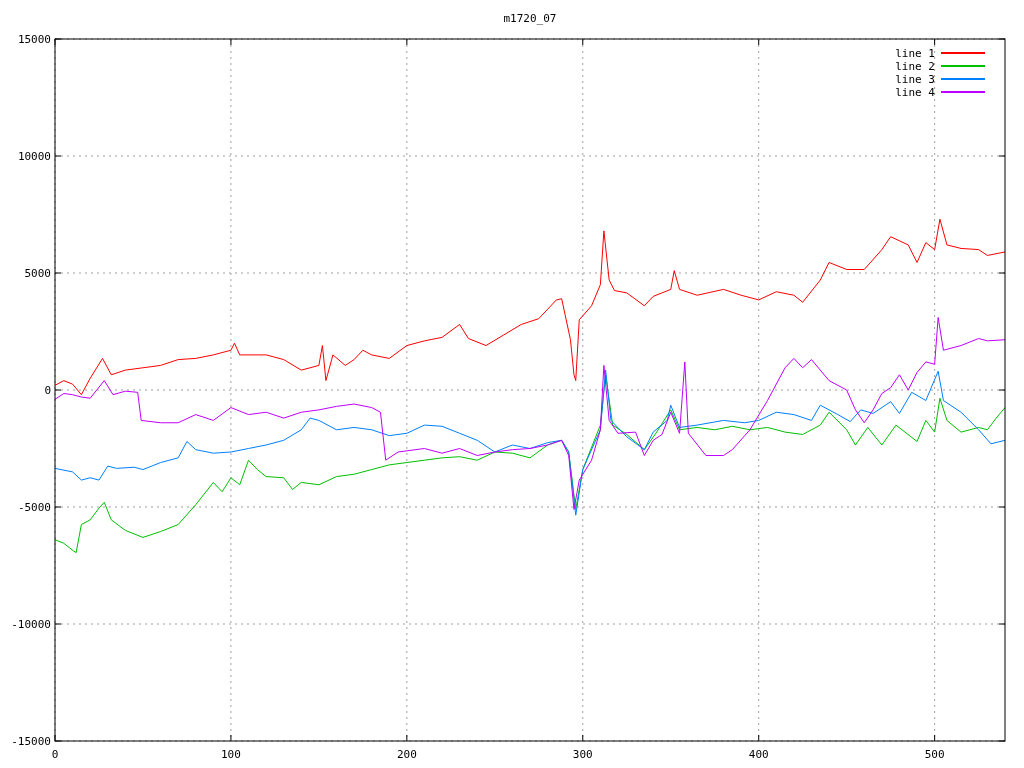 Image resolution: width=1024 pixels, height=768 pixels. What do you see at coordinates (915, 53) in the screenshot?
I see `legend-label: line 1` at bounding box center [915, 53].